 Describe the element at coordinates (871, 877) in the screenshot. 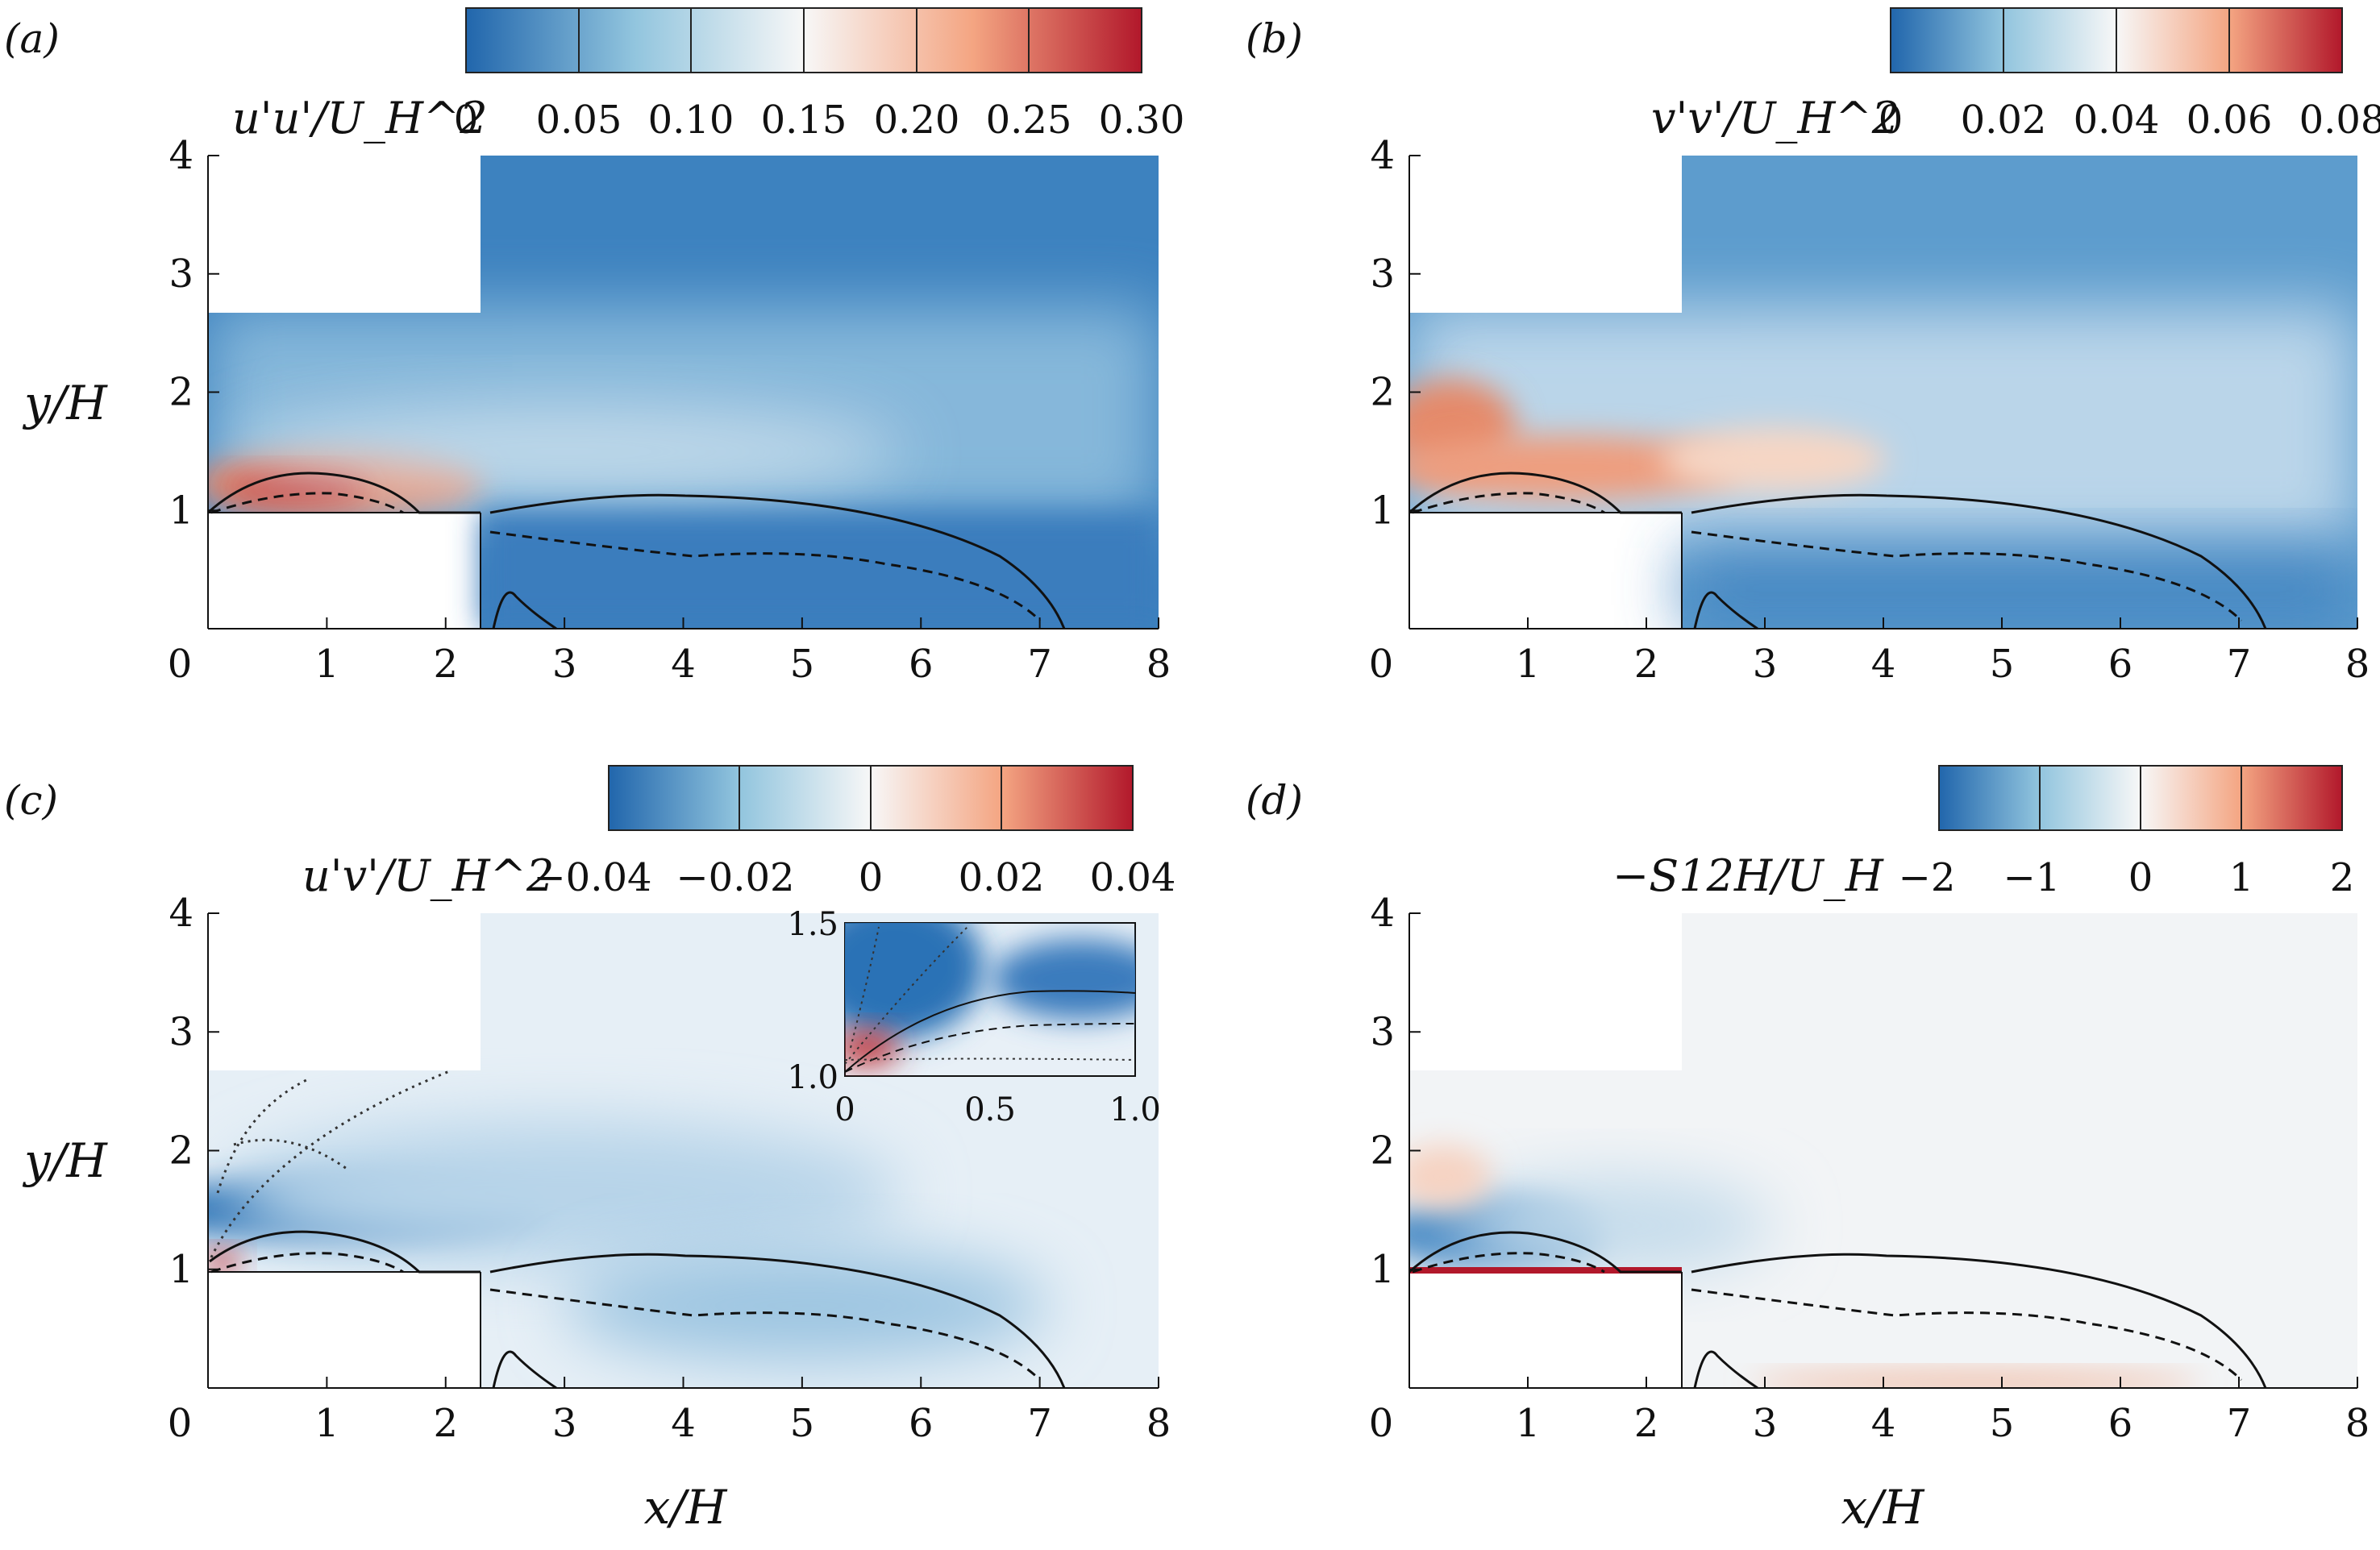

I see `colorbar-c-tick: 0` at that location.